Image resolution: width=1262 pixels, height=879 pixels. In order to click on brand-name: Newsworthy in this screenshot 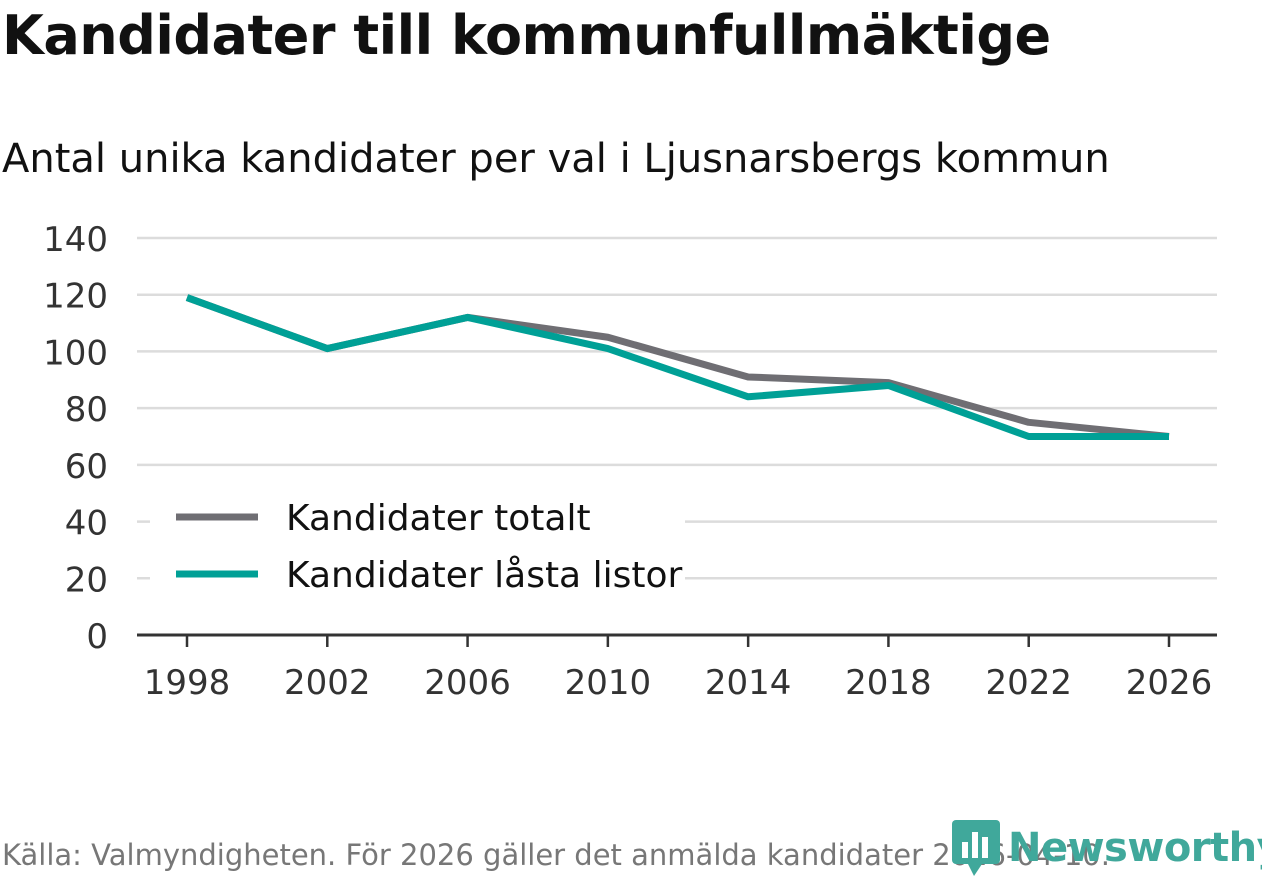, I will do `click(1135, 848)`.